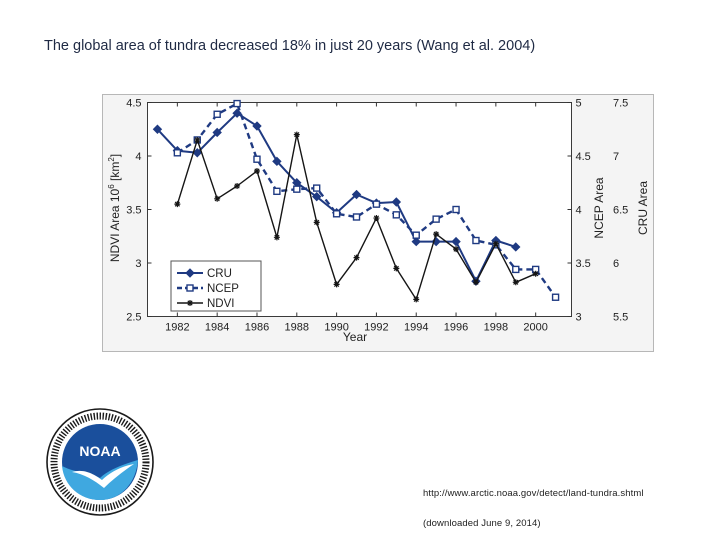 The height and width of the screenshot is (540, 720). What do you see at coordinates (620, 104) in the screenshot?
I see `cru-tick-label: 7.5` at bounding box center [620, 104].